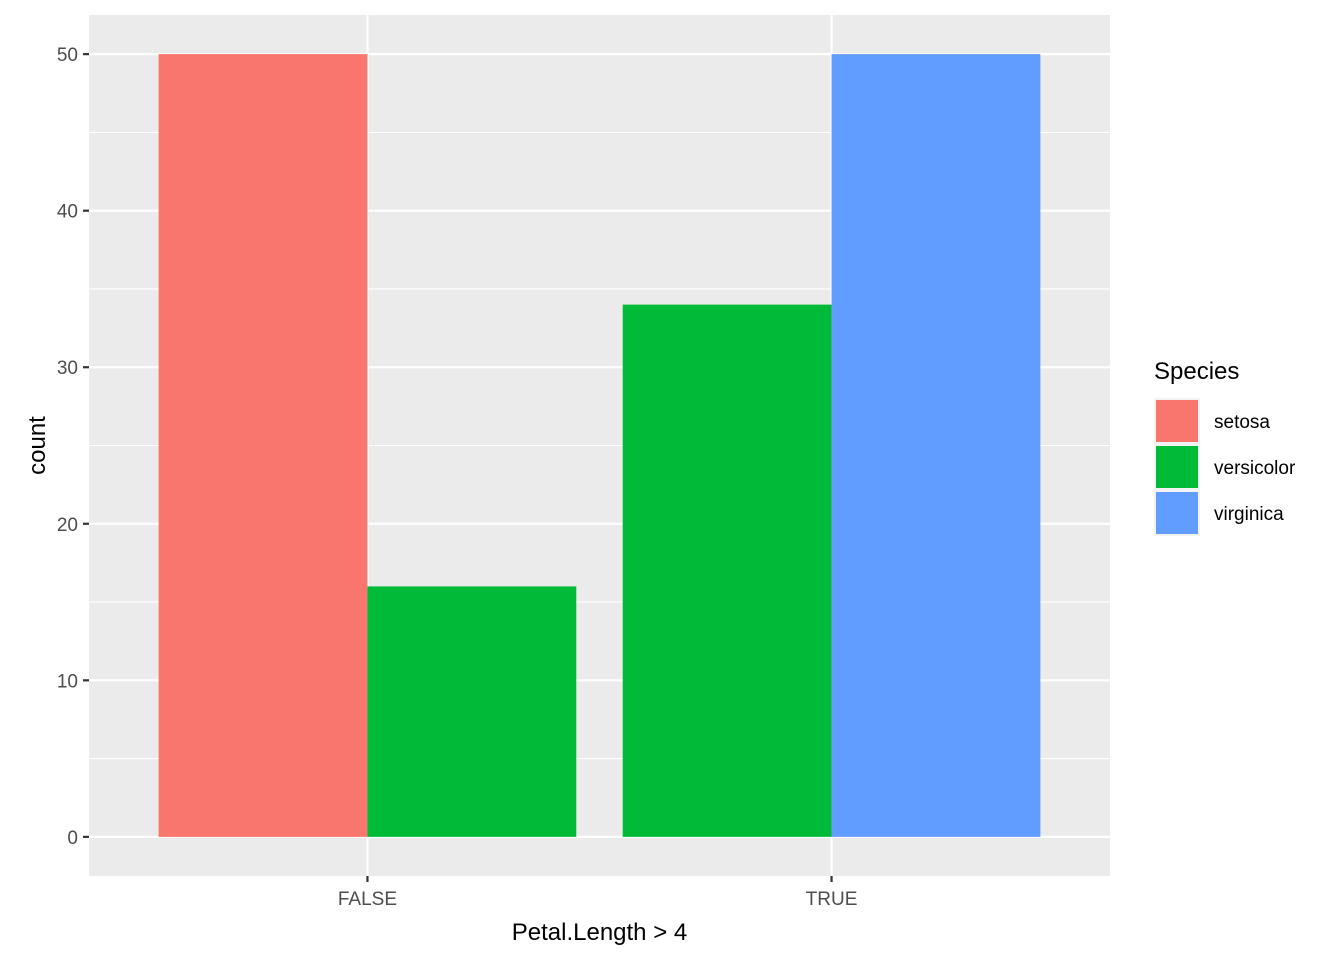 This screenshot has width=1344, height=960. Describe the element at coordinates (832, 899) in the screenshot. I see `x-tick-label: TRUE` at that location.